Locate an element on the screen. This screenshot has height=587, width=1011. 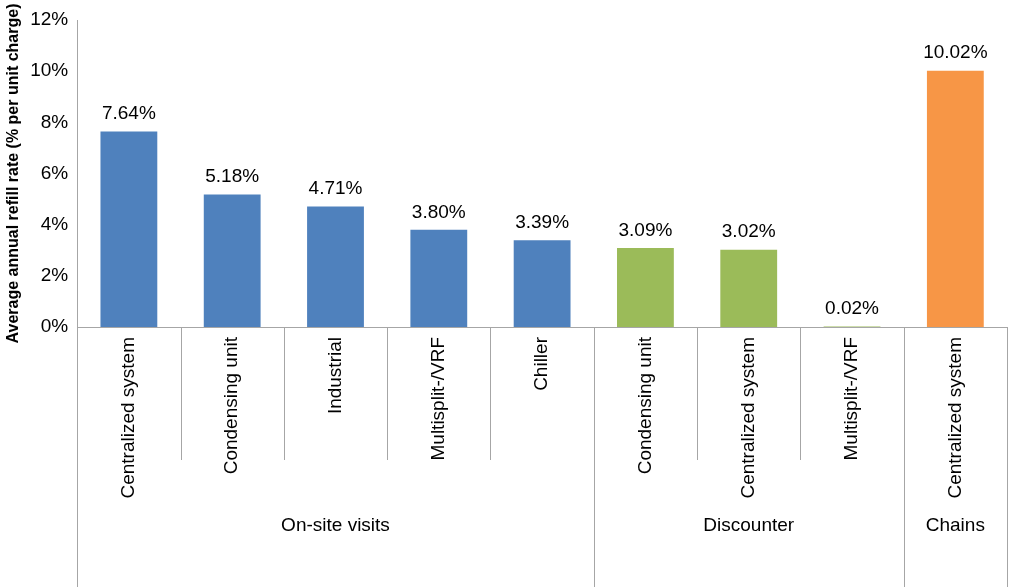
y-tick-label: 4% is located at coordinates (54, 223).